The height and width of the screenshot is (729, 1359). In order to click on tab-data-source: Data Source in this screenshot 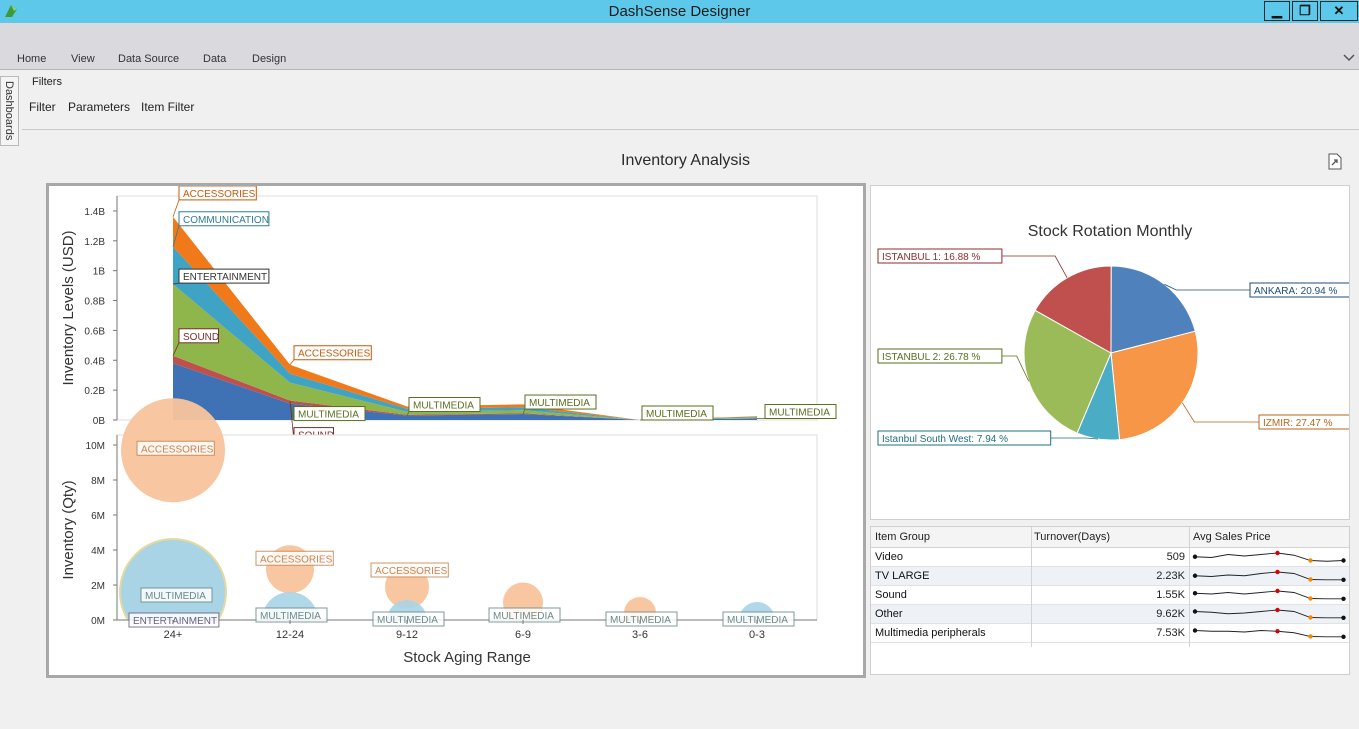, I will do `click(149, 59)`.